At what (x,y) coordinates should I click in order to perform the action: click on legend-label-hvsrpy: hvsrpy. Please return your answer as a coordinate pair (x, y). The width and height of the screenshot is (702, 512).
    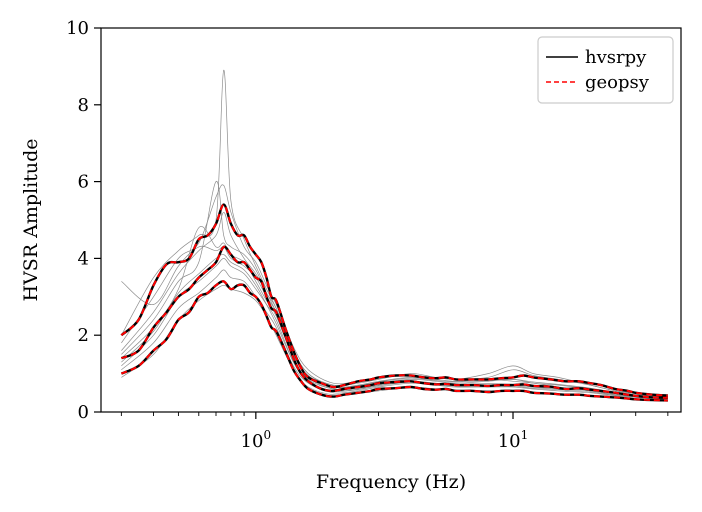
    Looking at the image, I should click on (616, 57).